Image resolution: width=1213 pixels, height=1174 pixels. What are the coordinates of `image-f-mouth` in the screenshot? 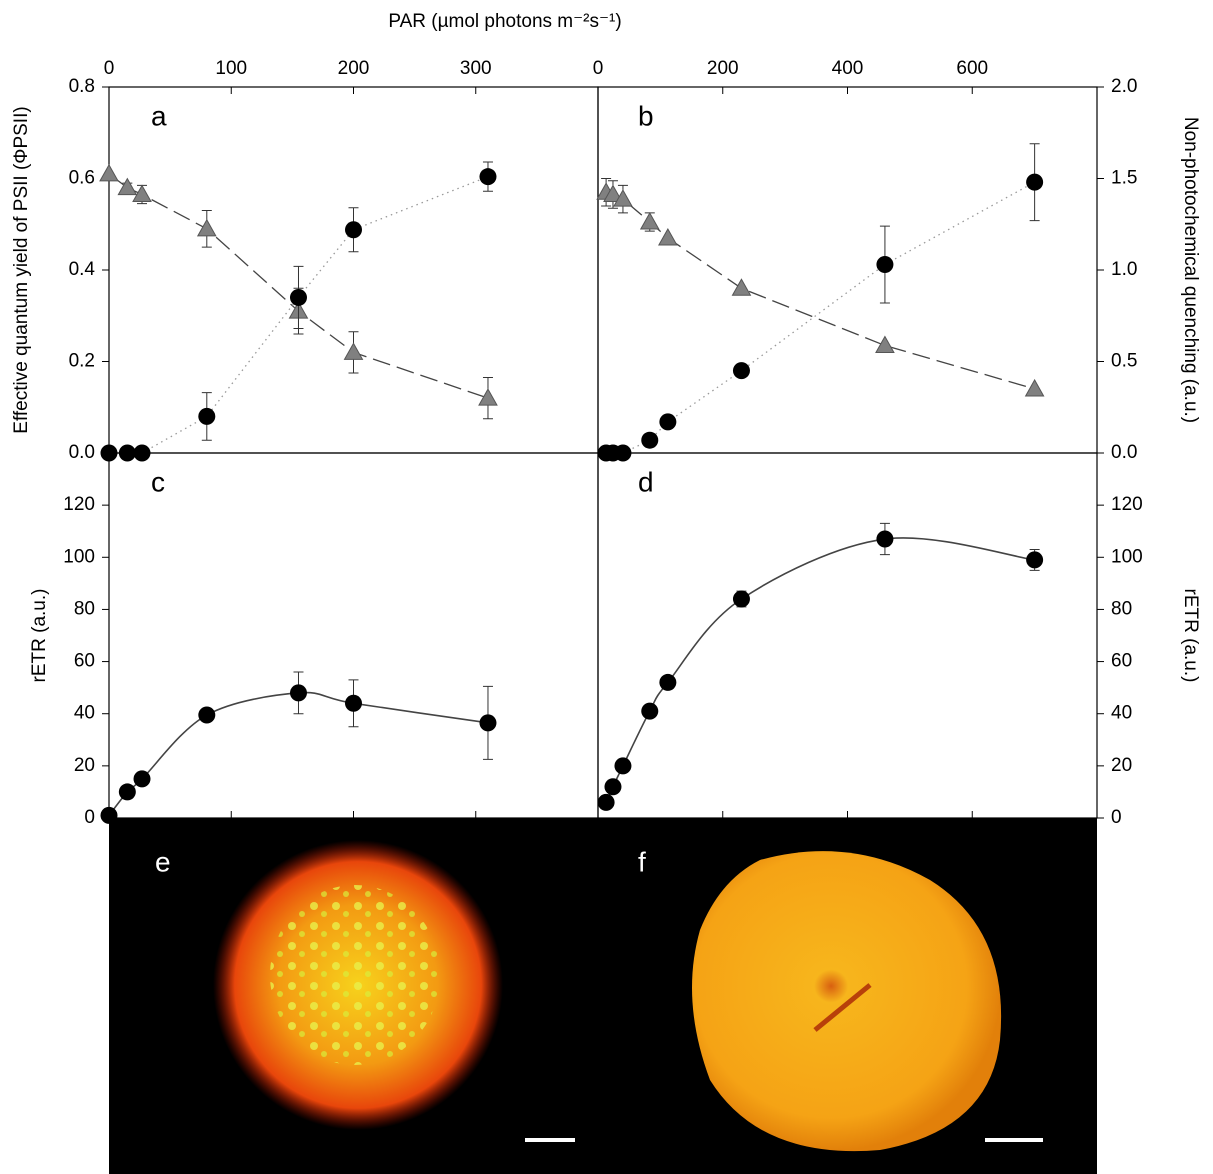 It's located at (842, 1007).